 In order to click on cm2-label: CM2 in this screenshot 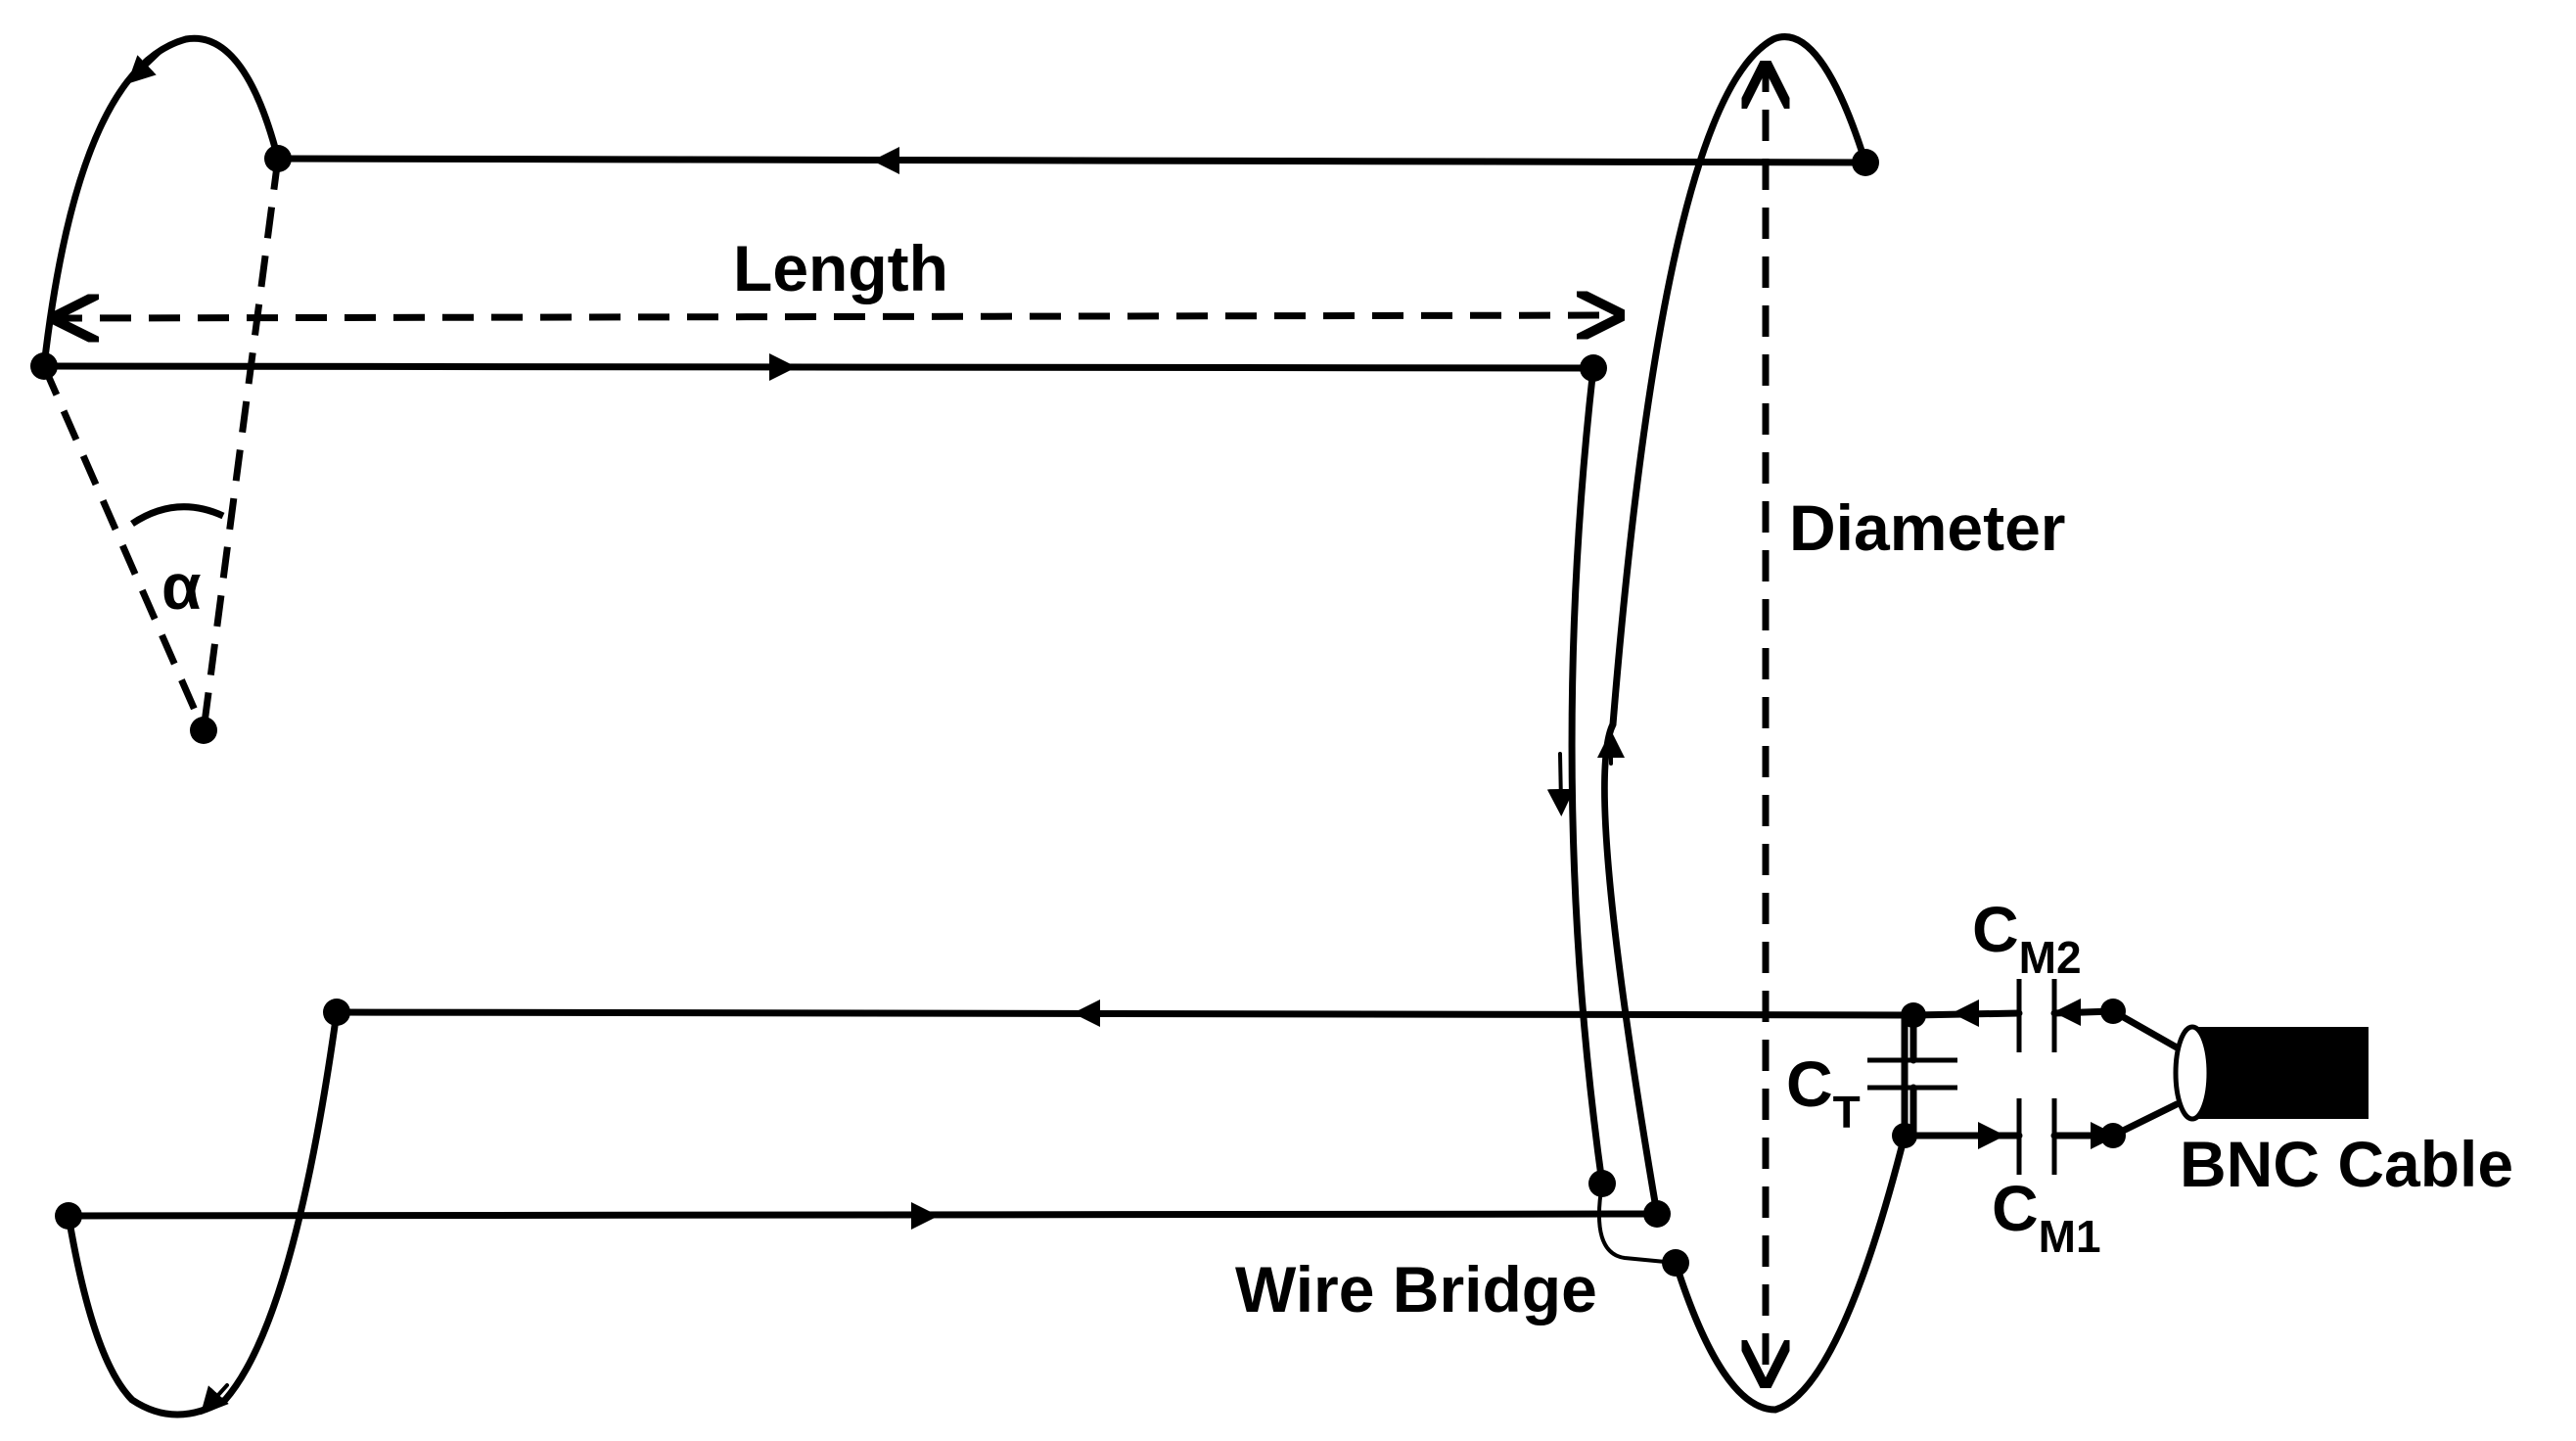, I will do `click(2027, 938)`.